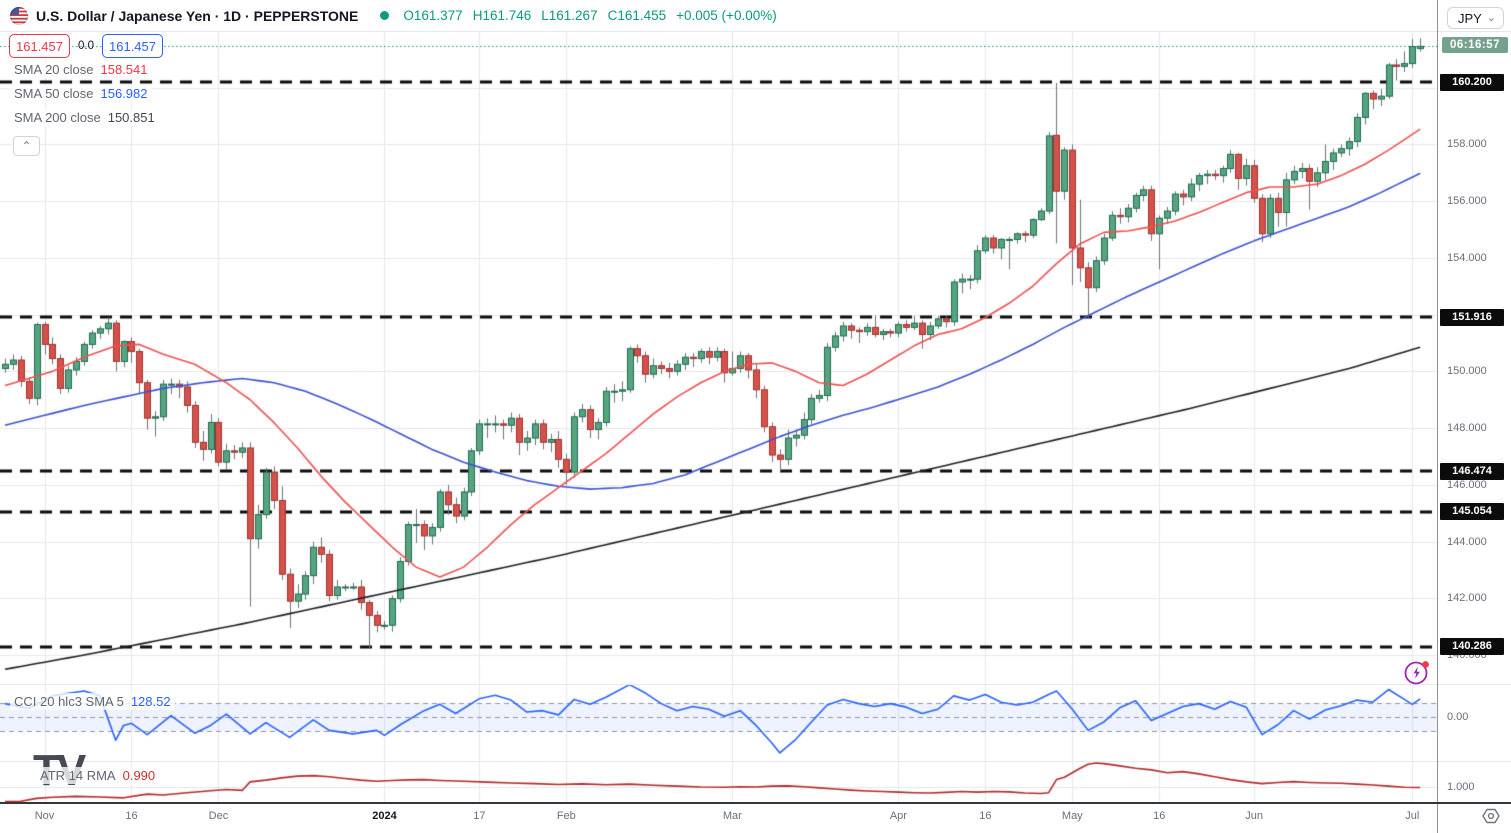  What do you see at coordinates (39, 46) in the screenshot?
I see `sell-button: 161.457` at bounding box center [39, 46].